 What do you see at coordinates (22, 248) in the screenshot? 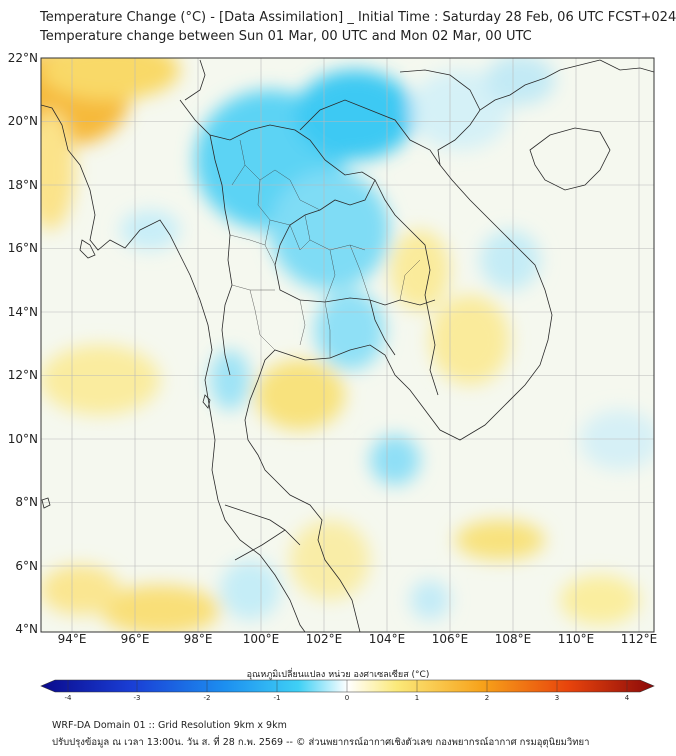
I see `lat-label: 16°N` at bounding box center [22, 248].